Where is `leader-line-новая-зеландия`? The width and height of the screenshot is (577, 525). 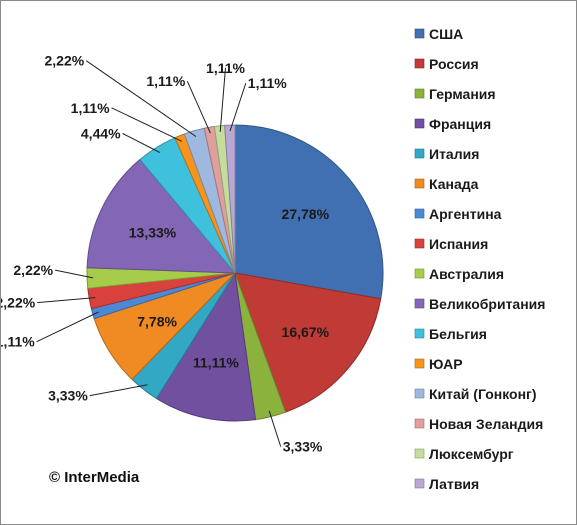 leader-line-новая-зеландия is located at coordinates (198, 107).